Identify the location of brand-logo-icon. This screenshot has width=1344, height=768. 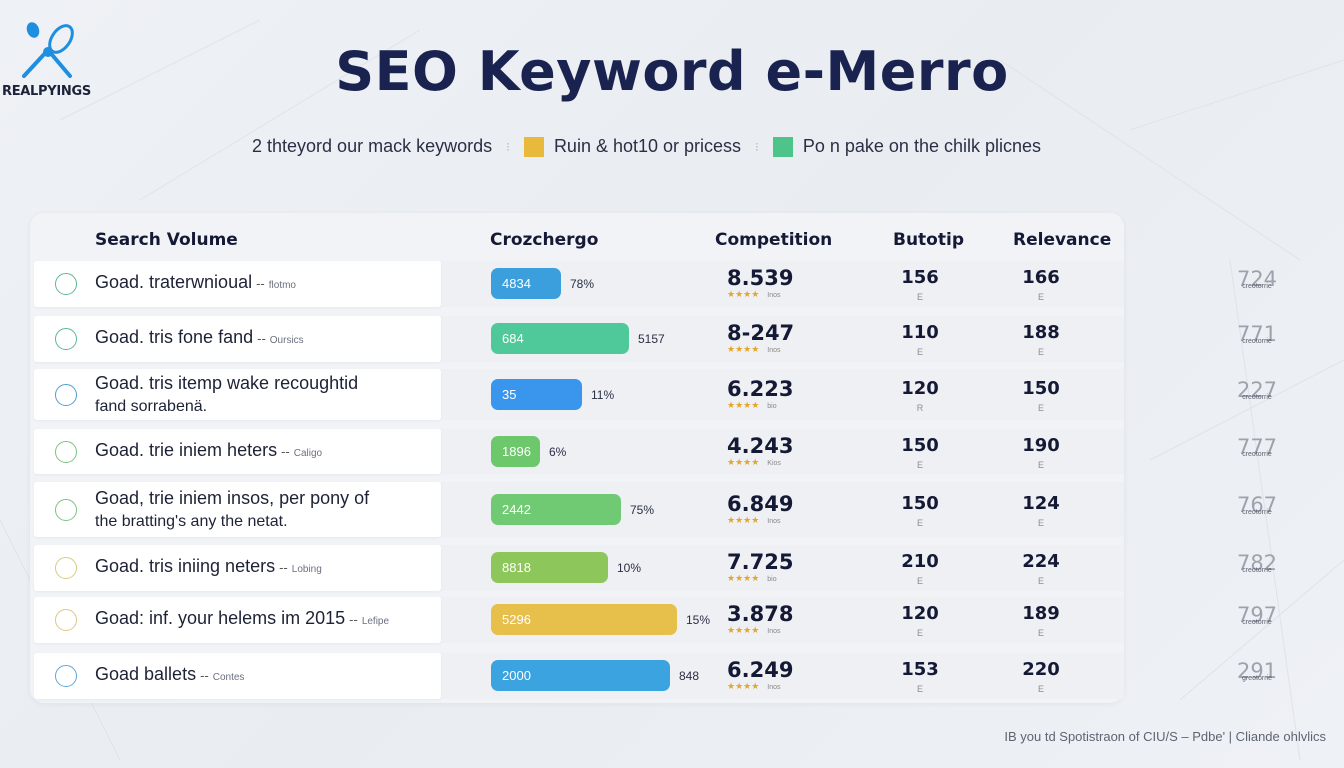
(48, 50).